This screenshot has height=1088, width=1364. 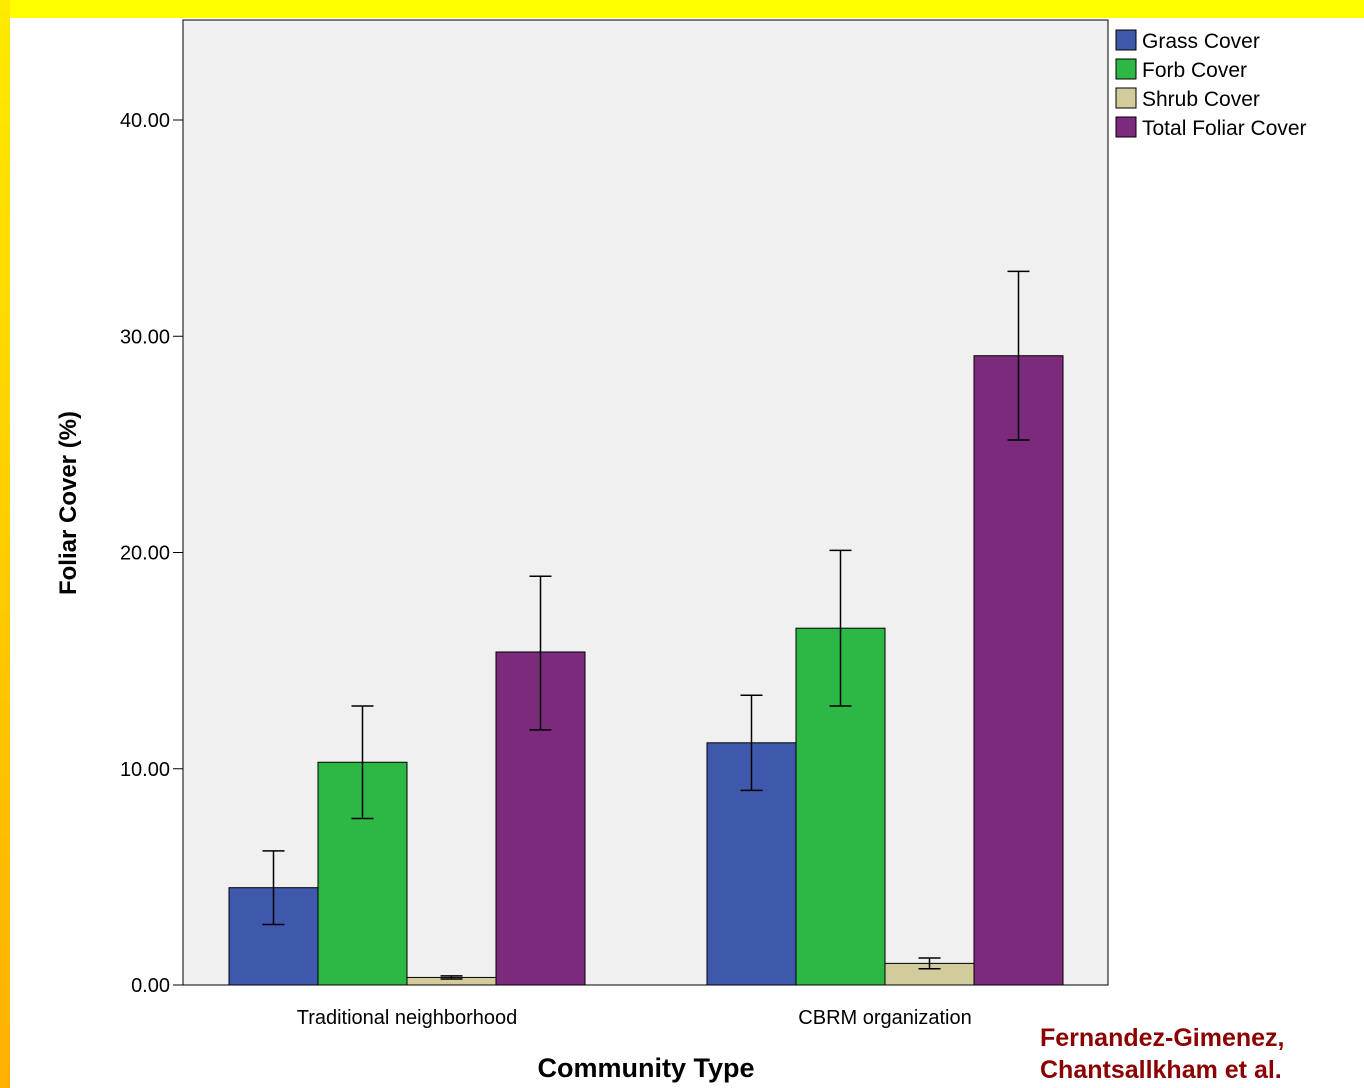 I want to click on frame-left-border, so click(x=5, y=544).